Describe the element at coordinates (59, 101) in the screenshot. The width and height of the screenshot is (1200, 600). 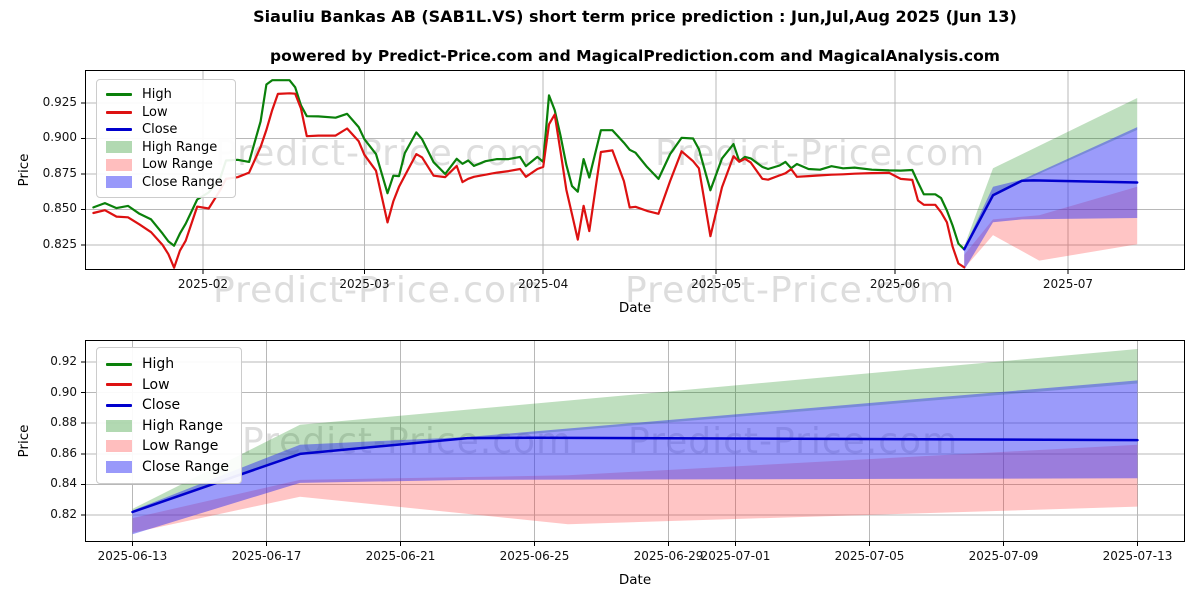
I see `y-tick-label: 0.925` at that location.